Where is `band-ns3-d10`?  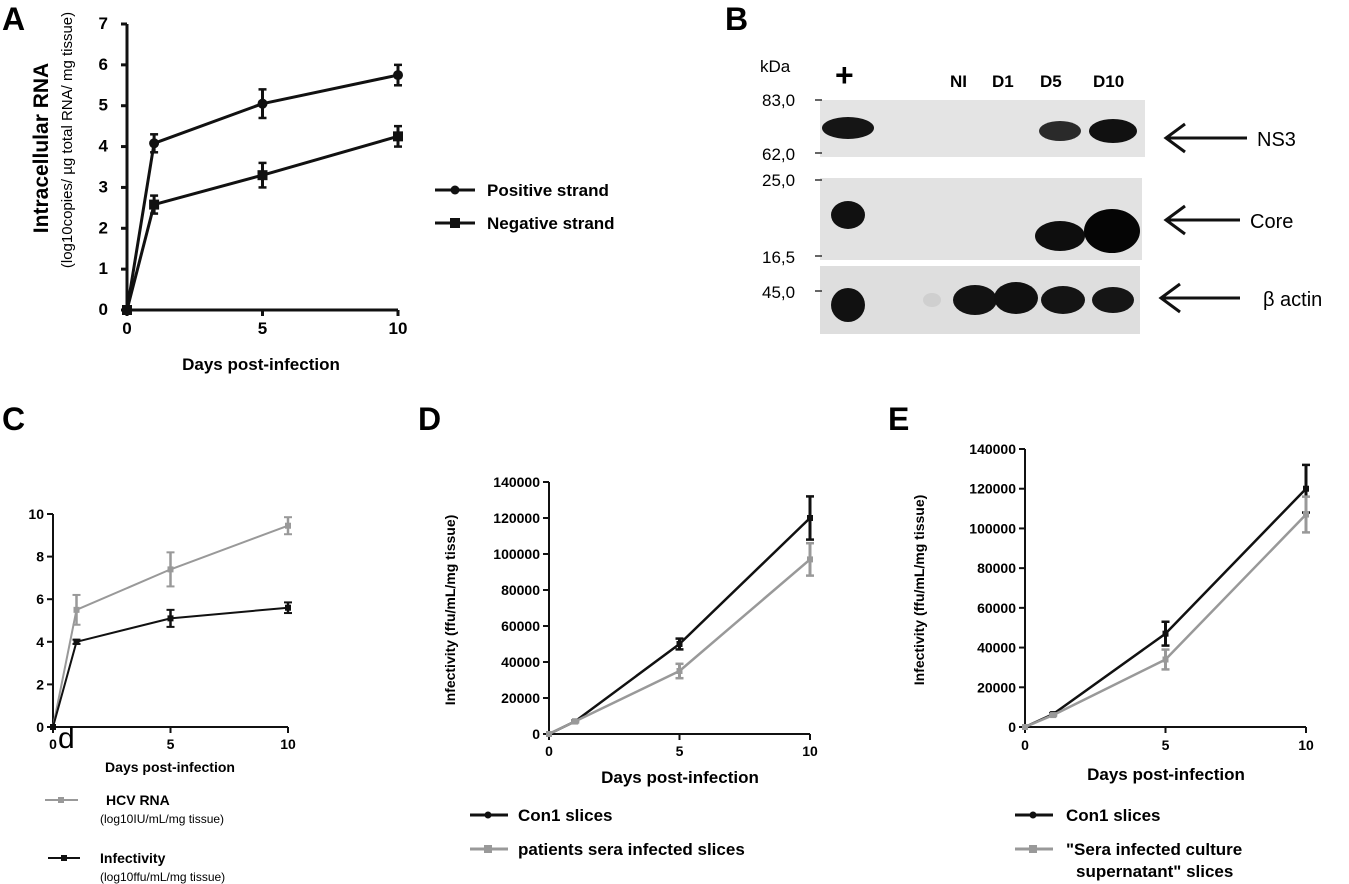 band-ns3-d10 is located at coordinates (1113, 131).